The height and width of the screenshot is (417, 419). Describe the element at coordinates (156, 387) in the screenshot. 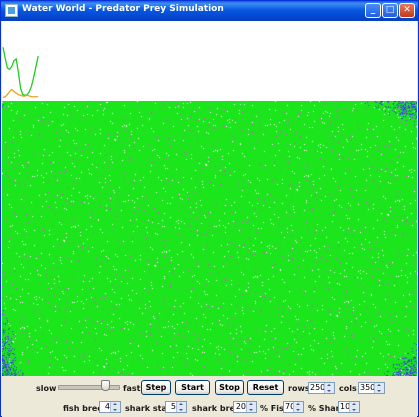

I see `step-button: Step` at that location.